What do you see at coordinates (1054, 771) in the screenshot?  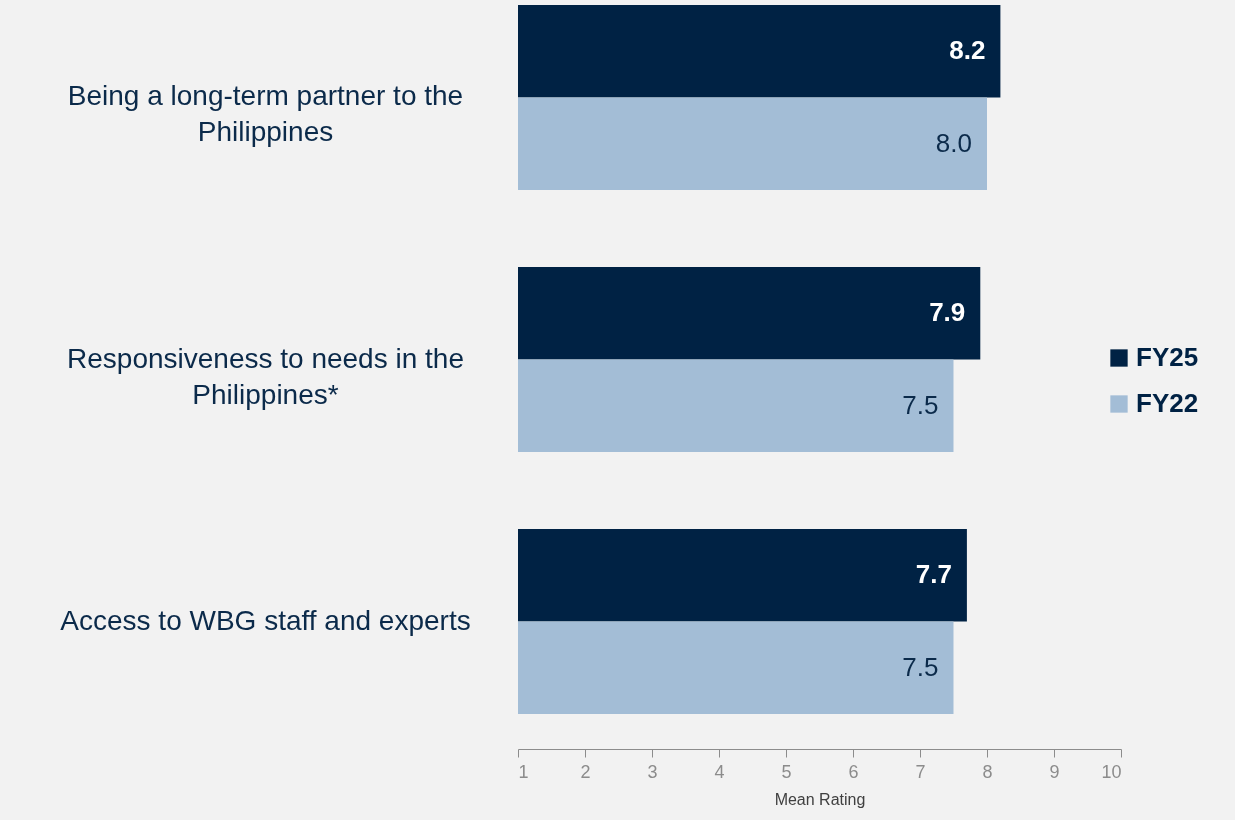 I see `x-tick-label: 9` at bounding box center [1054, 771].